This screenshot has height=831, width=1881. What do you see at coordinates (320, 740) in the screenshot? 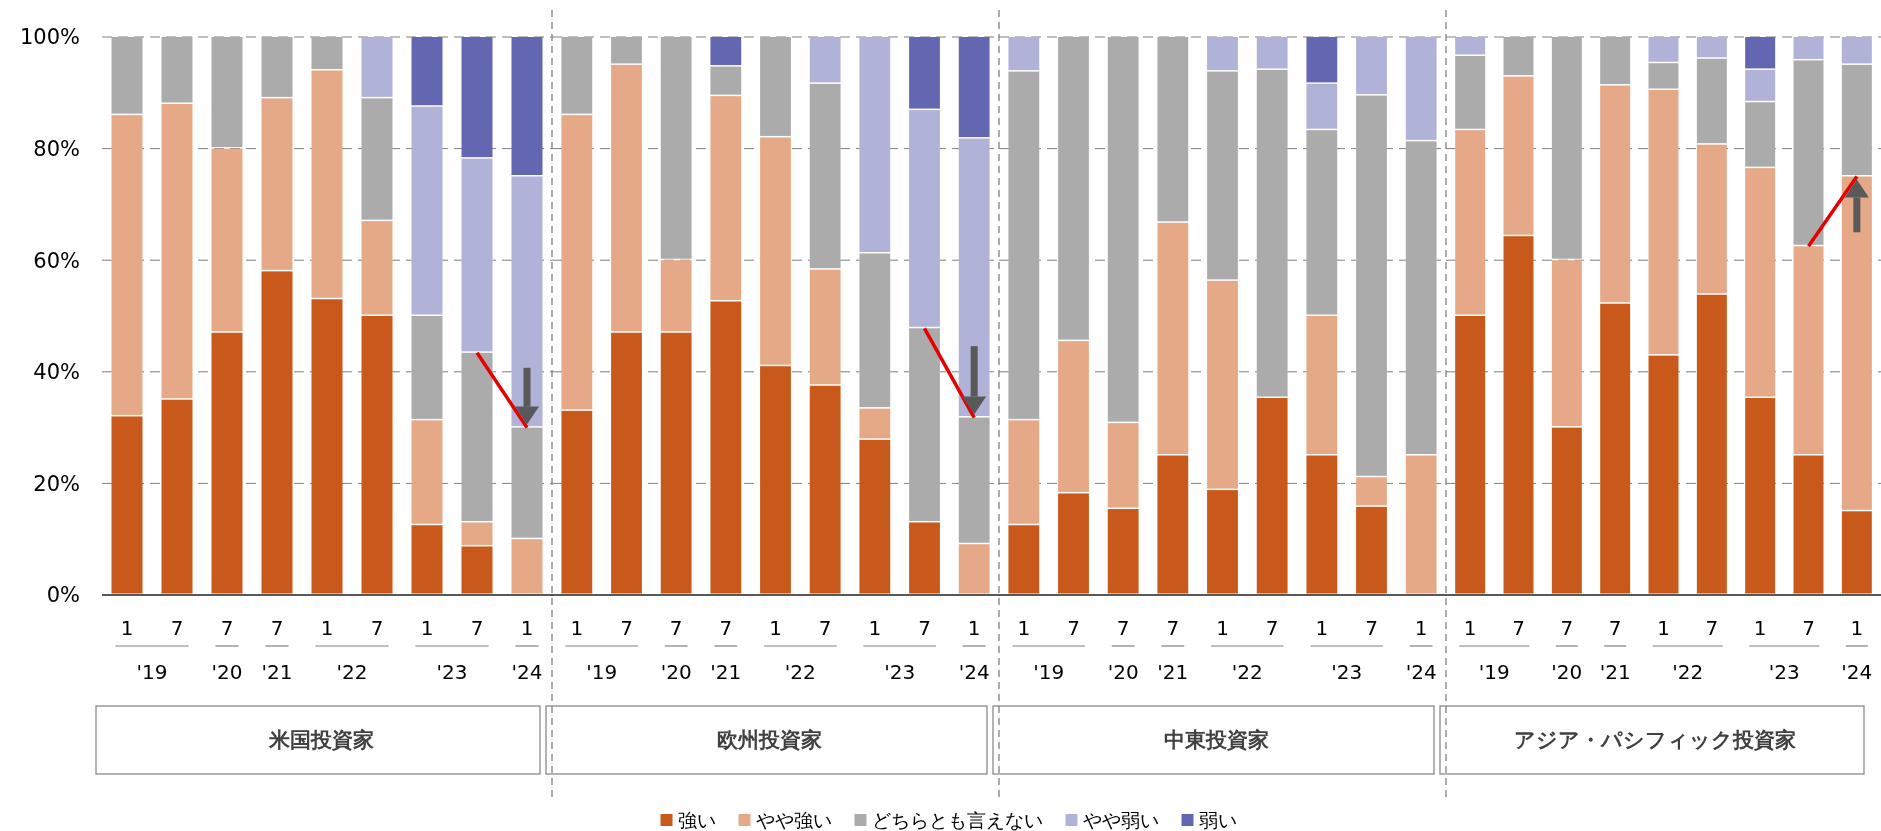
I see `x-axis-title: 米国投資家` at bounding box center [320, 740].